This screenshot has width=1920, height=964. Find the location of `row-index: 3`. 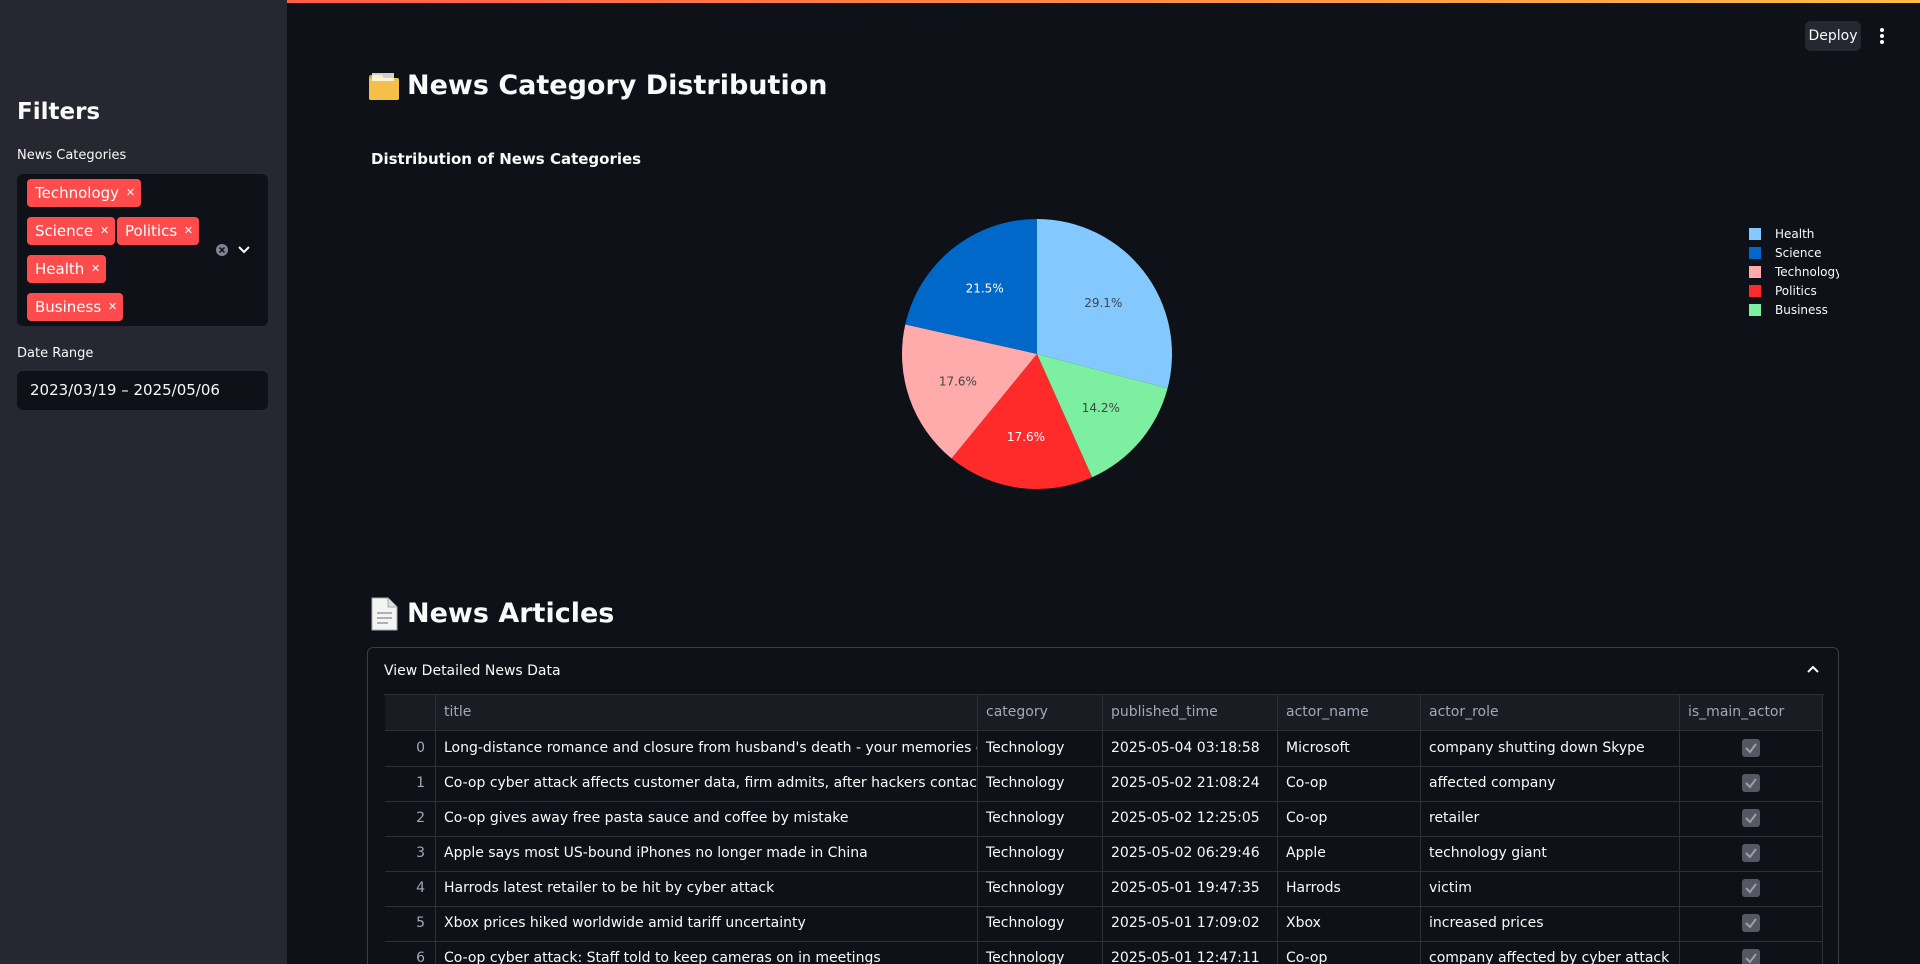

row-index: 3 is located at coordinates (410, 853).